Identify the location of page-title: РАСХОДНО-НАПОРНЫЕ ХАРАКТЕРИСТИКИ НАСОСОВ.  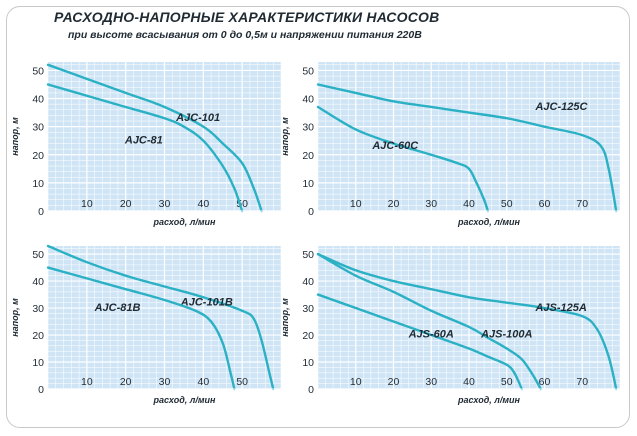
(247, 17).